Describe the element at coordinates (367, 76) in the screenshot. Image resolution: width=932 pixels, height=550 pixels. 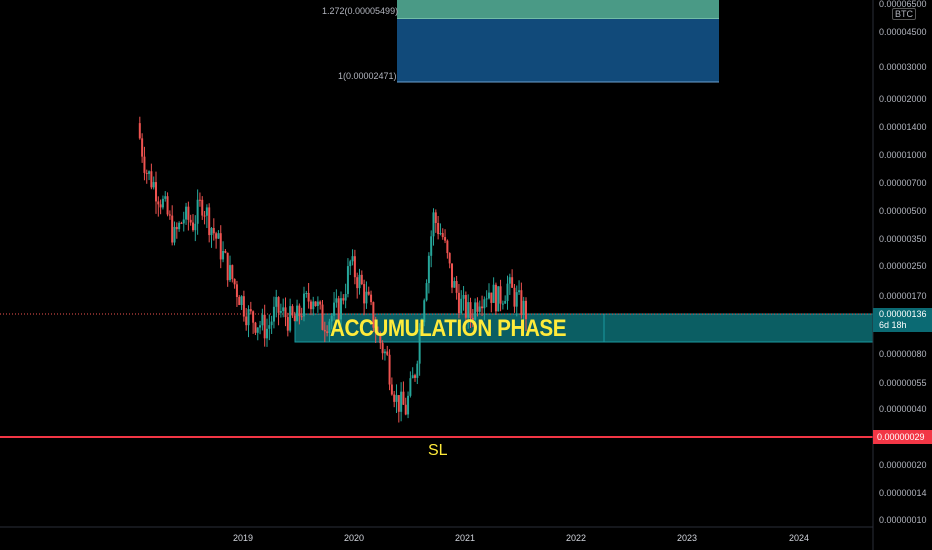
I see `fib-level-bottom-label: 1(0.00002471)` at that location.